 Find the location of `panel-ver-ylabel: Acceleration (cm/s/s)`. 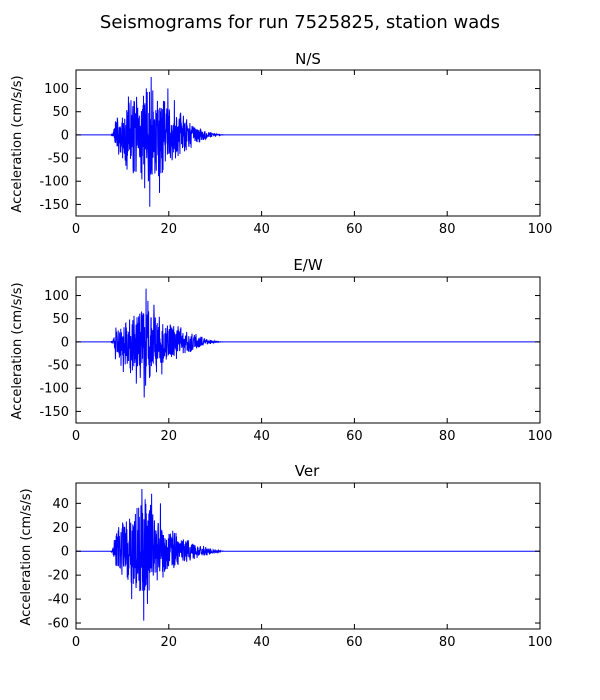

panel-ver-ylabel: Acceleration (cm/s/s) is located at coordinates (26, 556).